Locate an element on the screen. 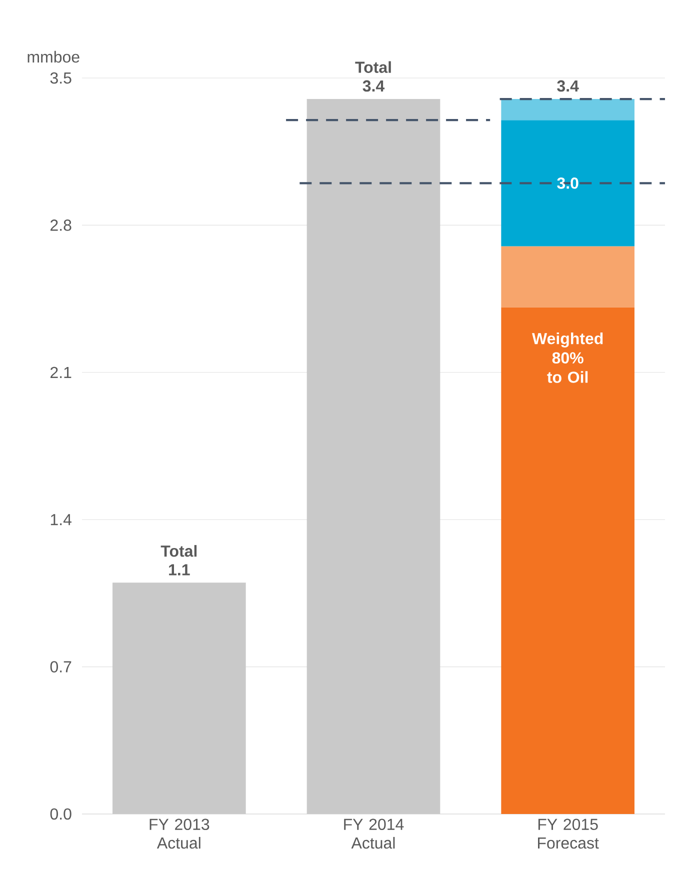  annotation: Weighted 80% to Oil is located at coordinates (567, 357).